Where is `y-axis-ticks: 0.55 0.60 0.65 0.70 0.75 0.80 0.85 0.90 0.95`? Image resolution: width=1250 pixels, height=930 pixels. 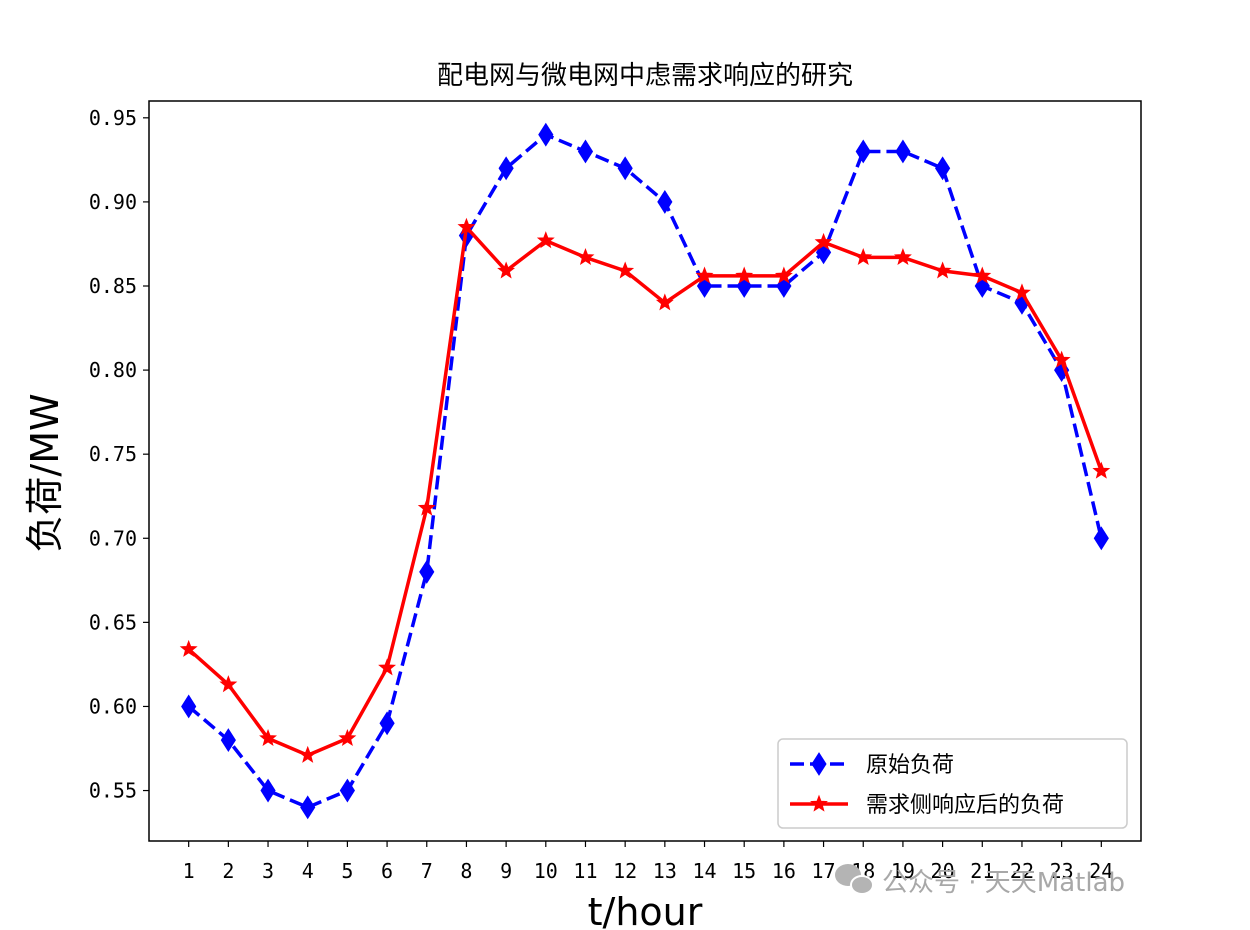 y-axis-ticks: 0.55 0.60 0.65 0.70 0.75 0.80 0.85 0.90 0.95 is located at coordinates (119, 454).